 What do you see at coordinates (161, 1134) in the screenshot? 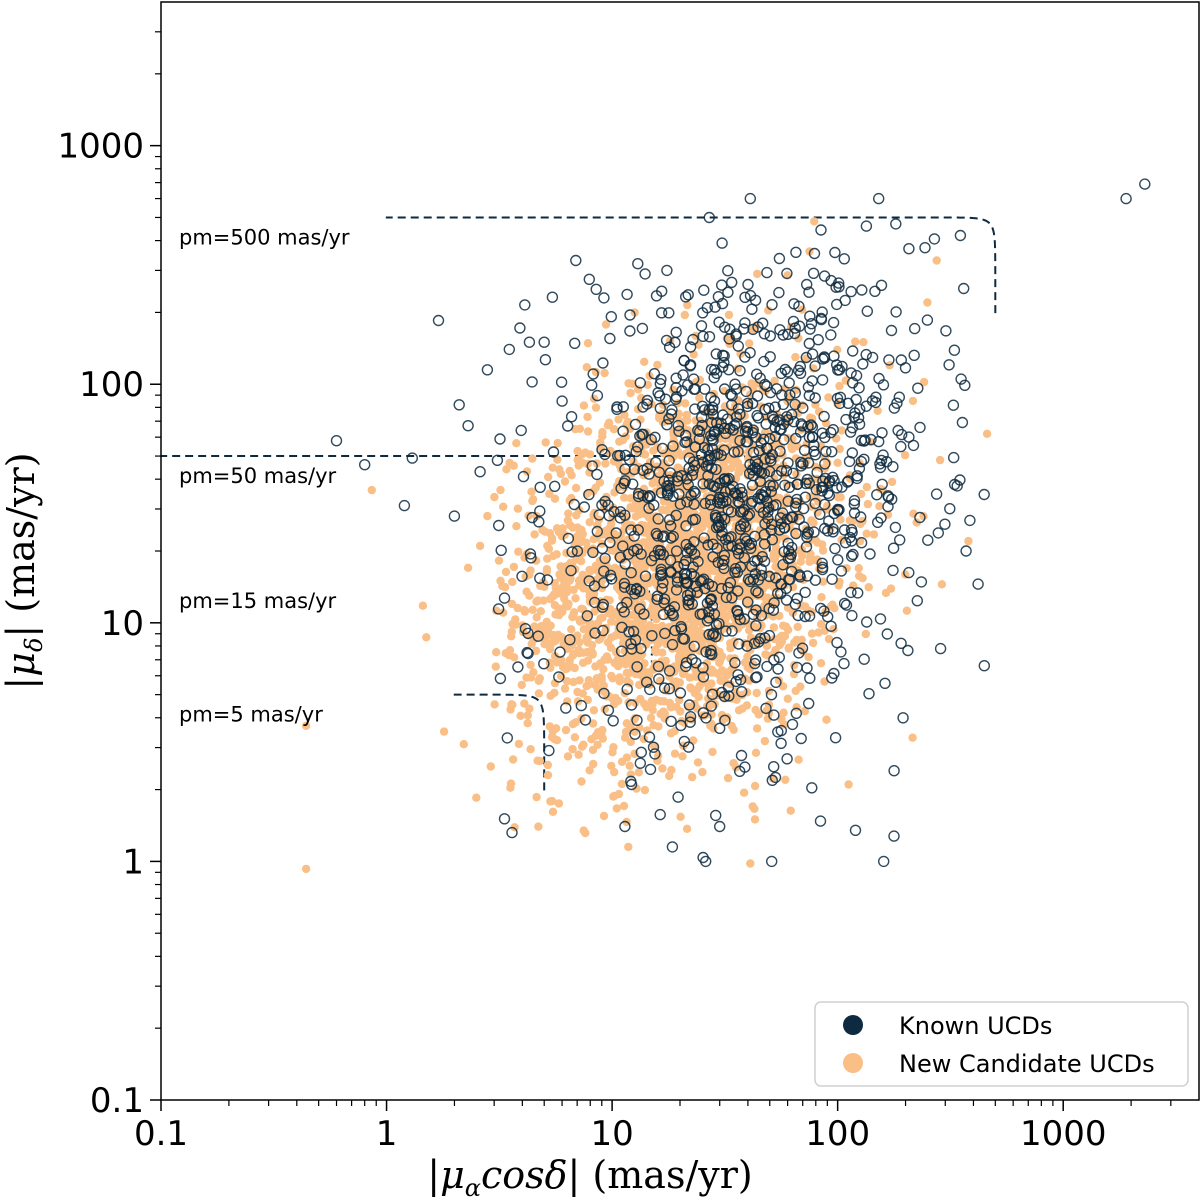
I see `x-tick-label: 0.1` at bounding box center [161, 1134].